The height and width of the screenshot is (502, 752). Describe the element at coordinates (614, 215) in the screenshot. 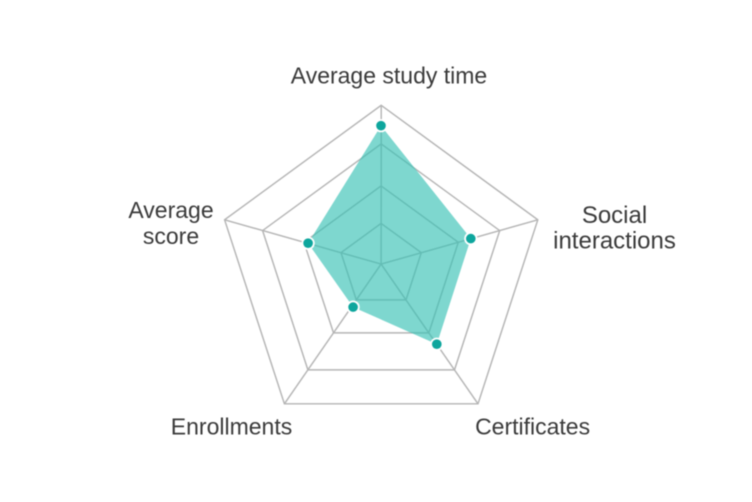

I see `svg-text: Social` at that location.